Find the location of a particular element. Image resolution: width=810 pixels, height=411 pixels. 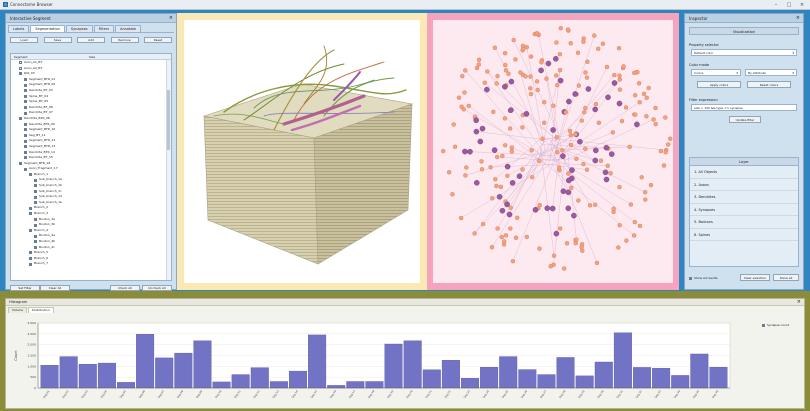

tree-row: Segment_BTR_12 is located at coordinates (91, 141).